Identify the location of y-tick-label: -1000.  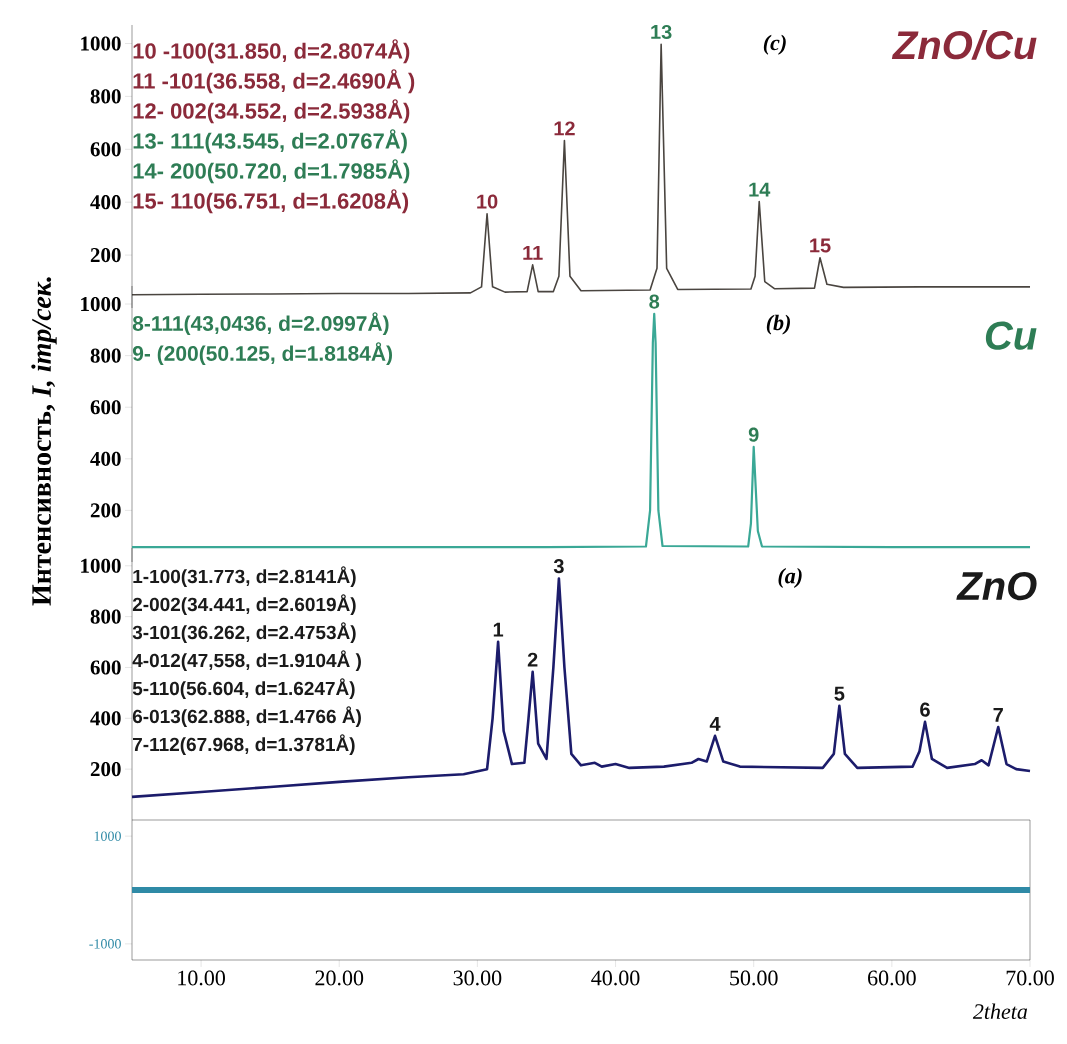
(105, 944).